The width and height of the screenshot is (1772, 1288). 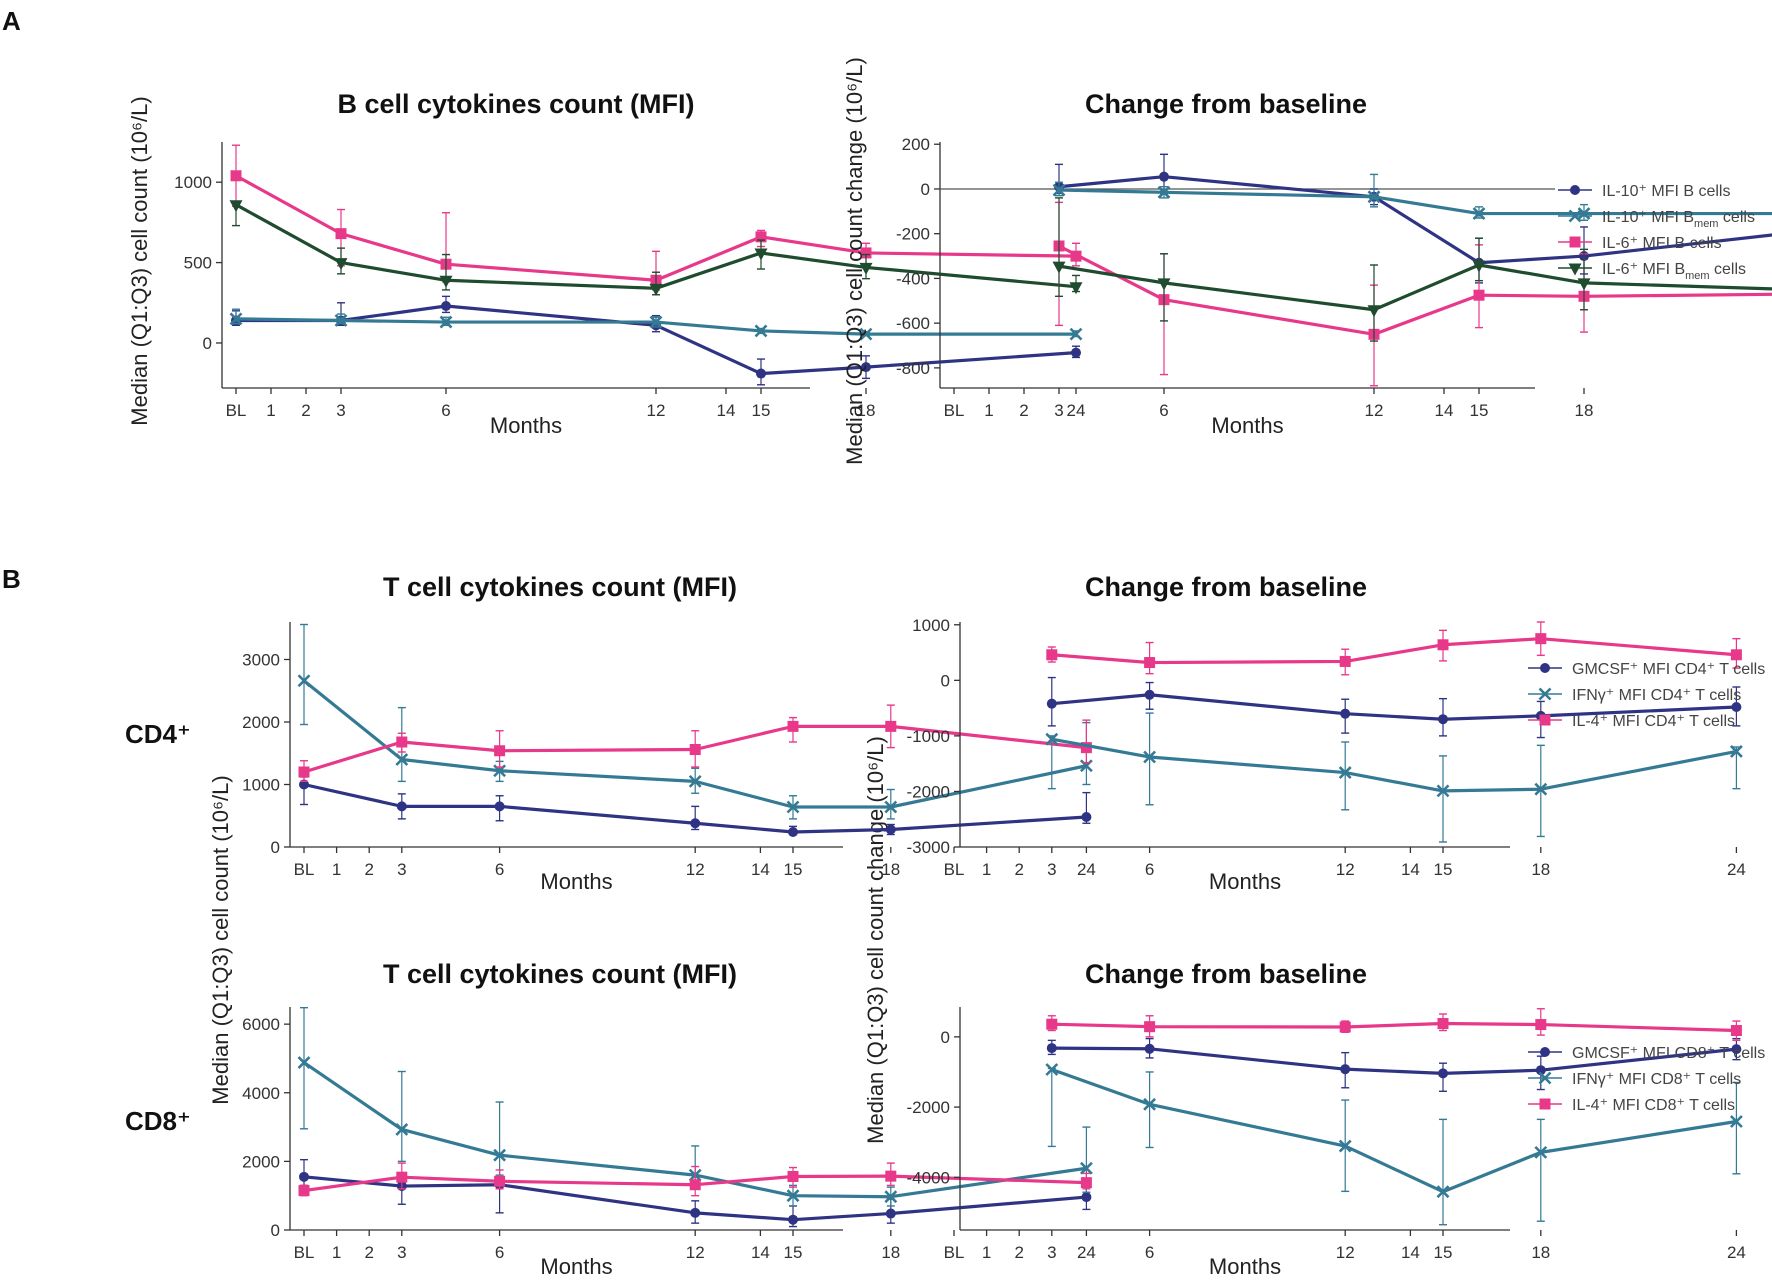 I want to click on y-tick-label: 4000, so click(x=261, y=1093).